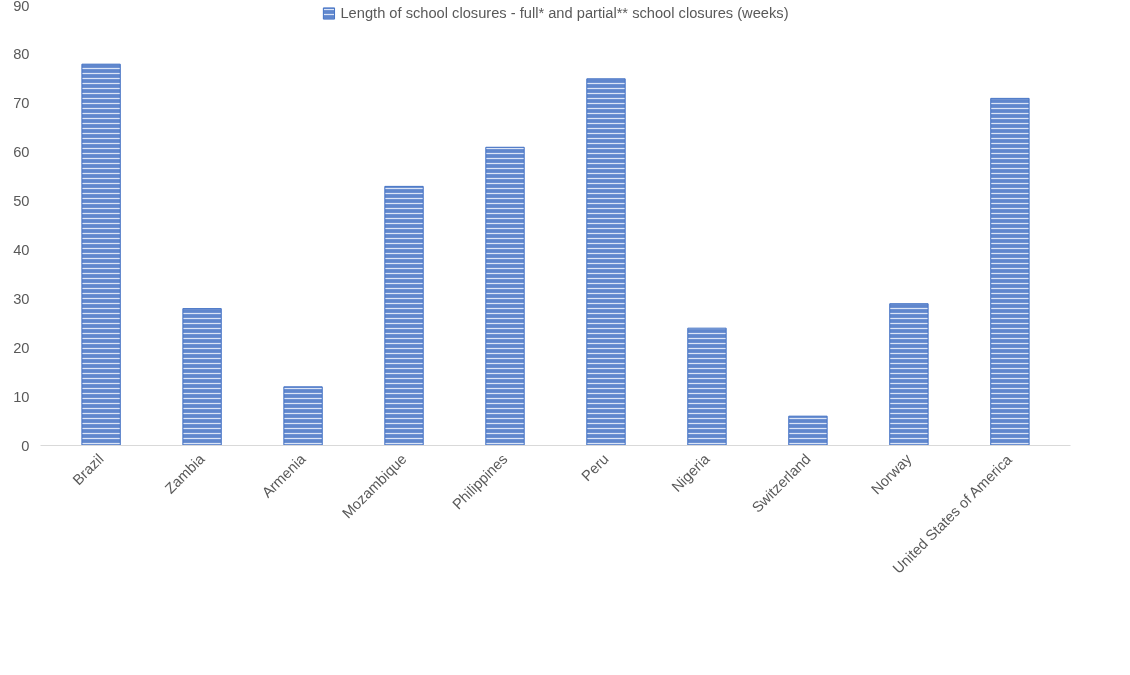 This screenshot has width=1130, height=675. I want to click on y-tick-label: 10, so click(21, 396).